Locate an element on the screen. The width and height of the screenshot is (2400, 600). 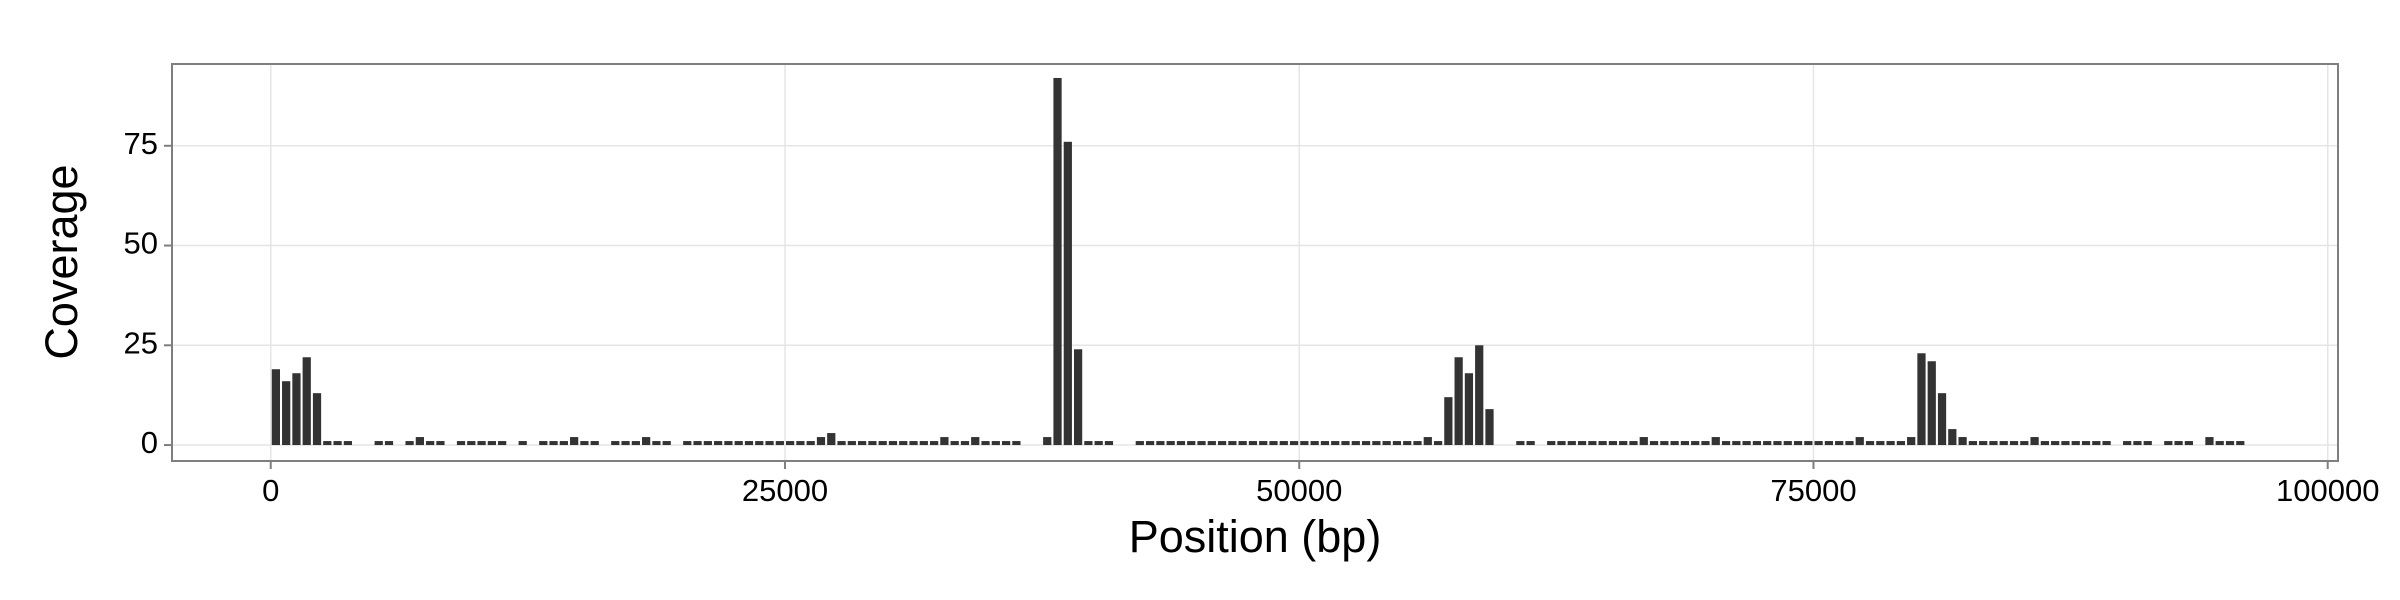
y-axis-title: Coverage is located at coordinates (61, 261).